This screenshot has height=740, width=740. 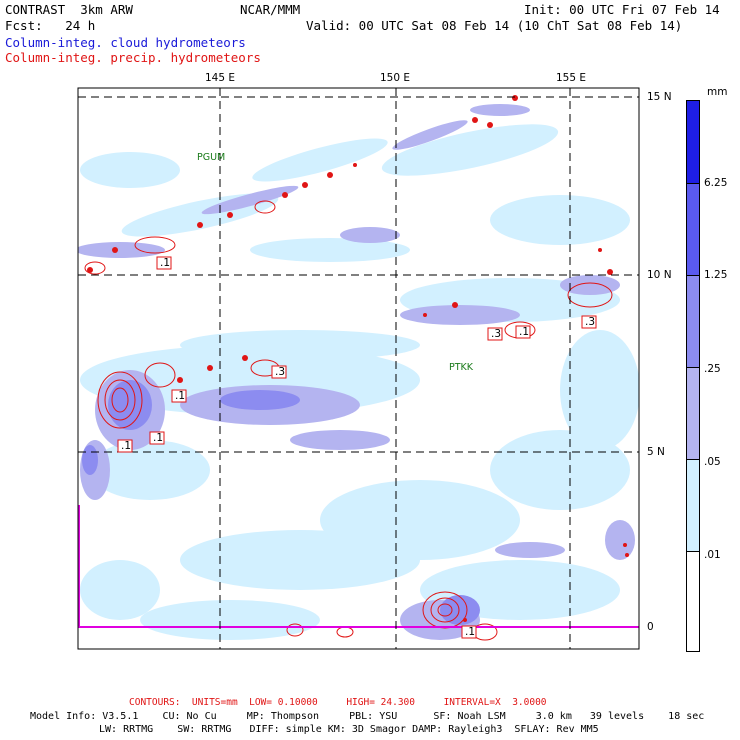 What do you see at coordinates (659, 97) in the screenshot?
I see `lat-label-15n: 15 N` at bounding box center [659, 97].